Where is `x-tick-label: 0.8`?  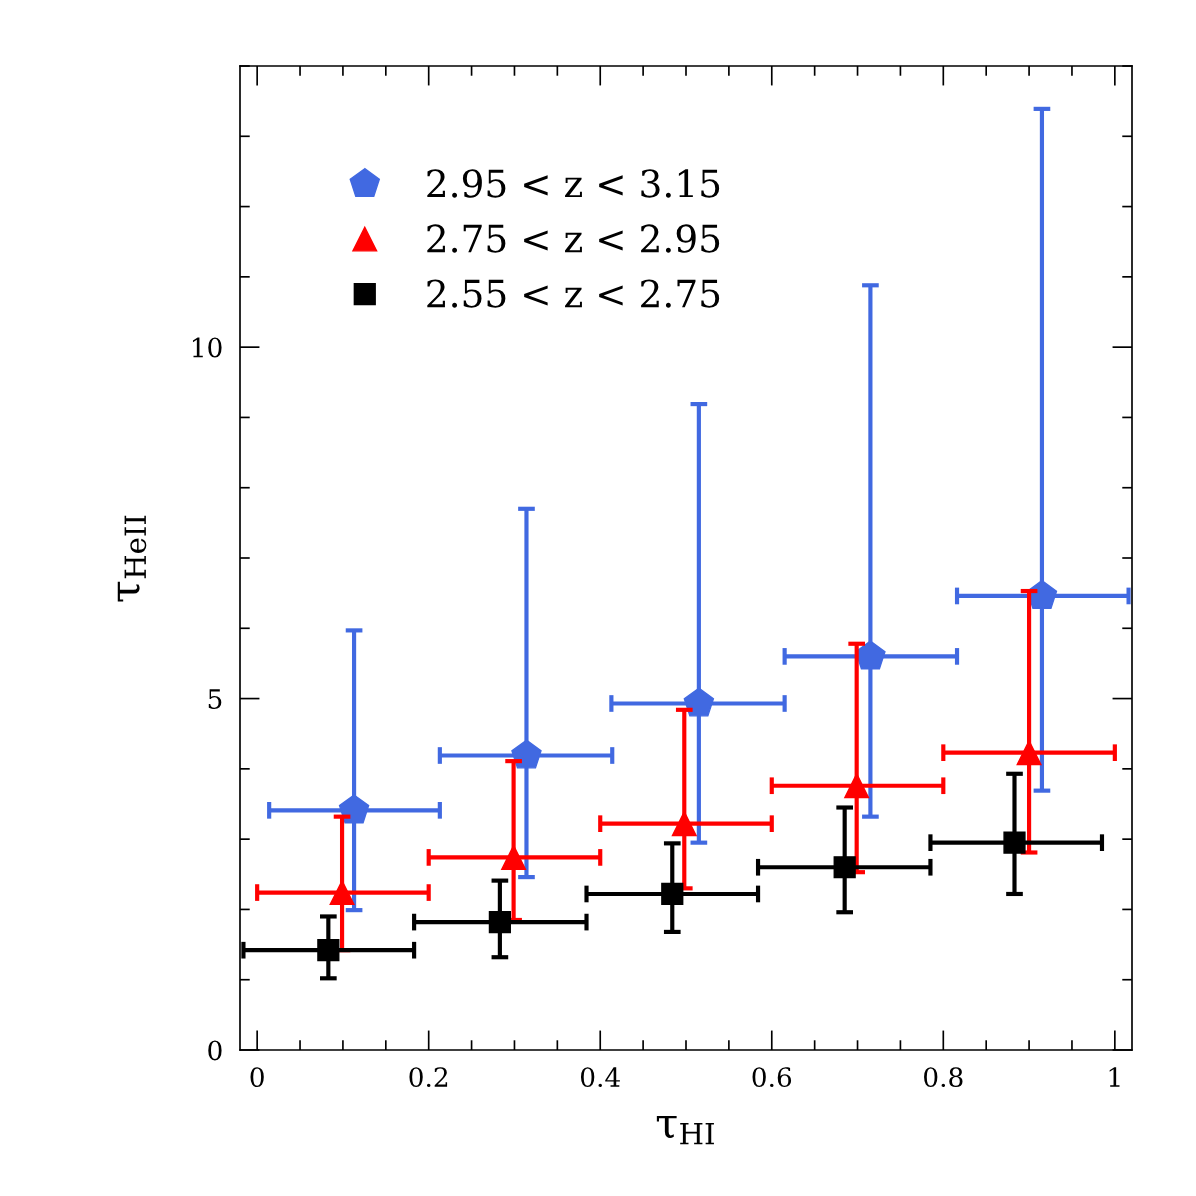
x-tick-label: 0.8 is located at coordinates (943, 1077).